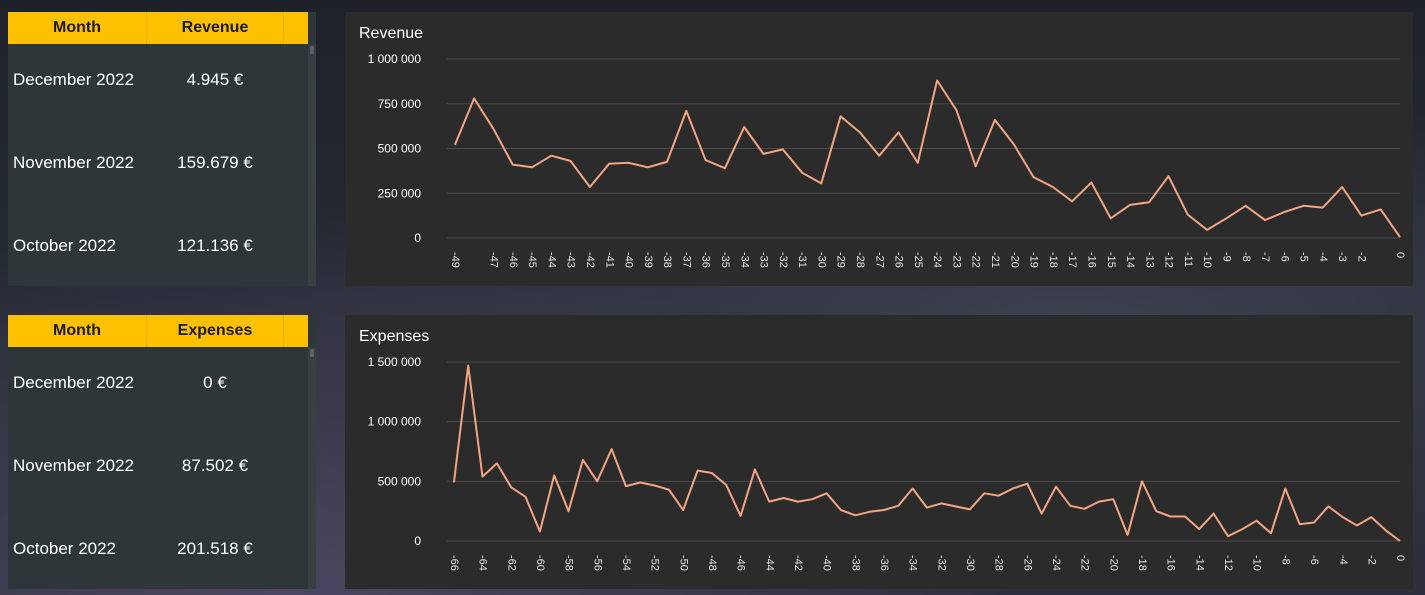 Image resolution: width=1425 pixels, height=595 pixels. Describe the element at coordinates (1342, 257) in the screenshot. I see `x-tick-label: -3` at that location.